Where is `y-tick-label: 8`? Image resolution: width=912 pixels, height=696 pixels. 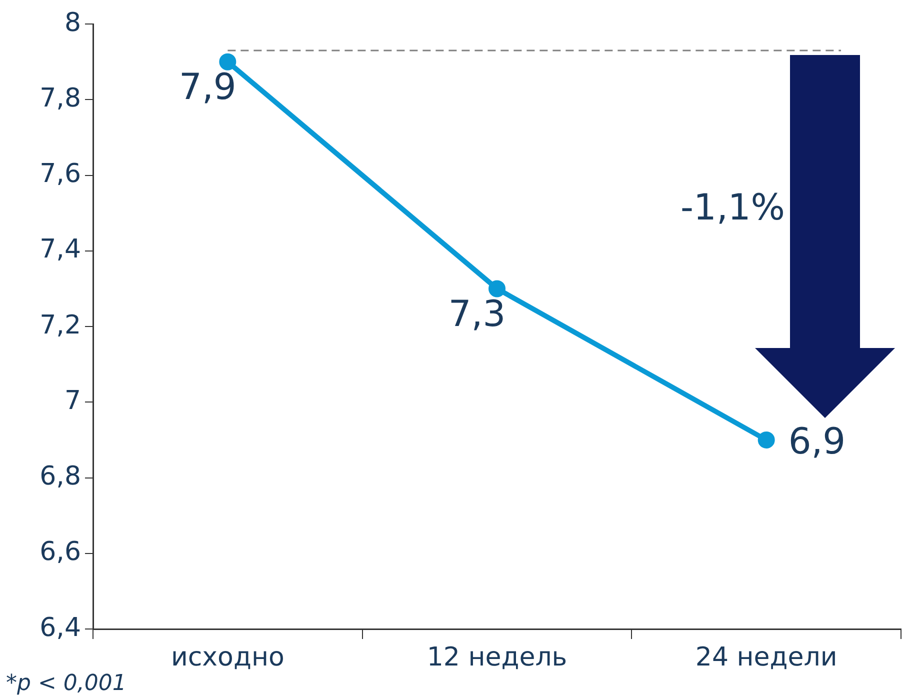 y-tick-label: 8 is located at coordinates (72, 23).